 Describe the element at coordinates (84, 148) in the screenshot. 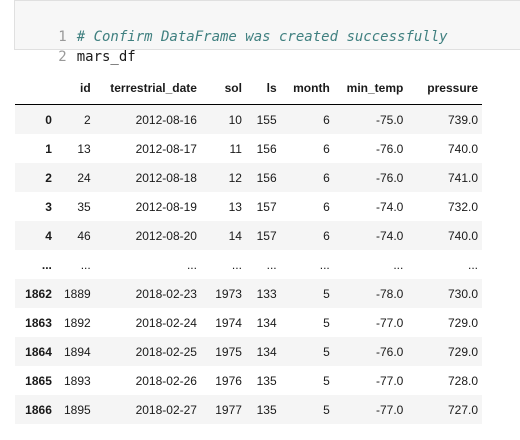

I see `cell-id: 13` at that location.